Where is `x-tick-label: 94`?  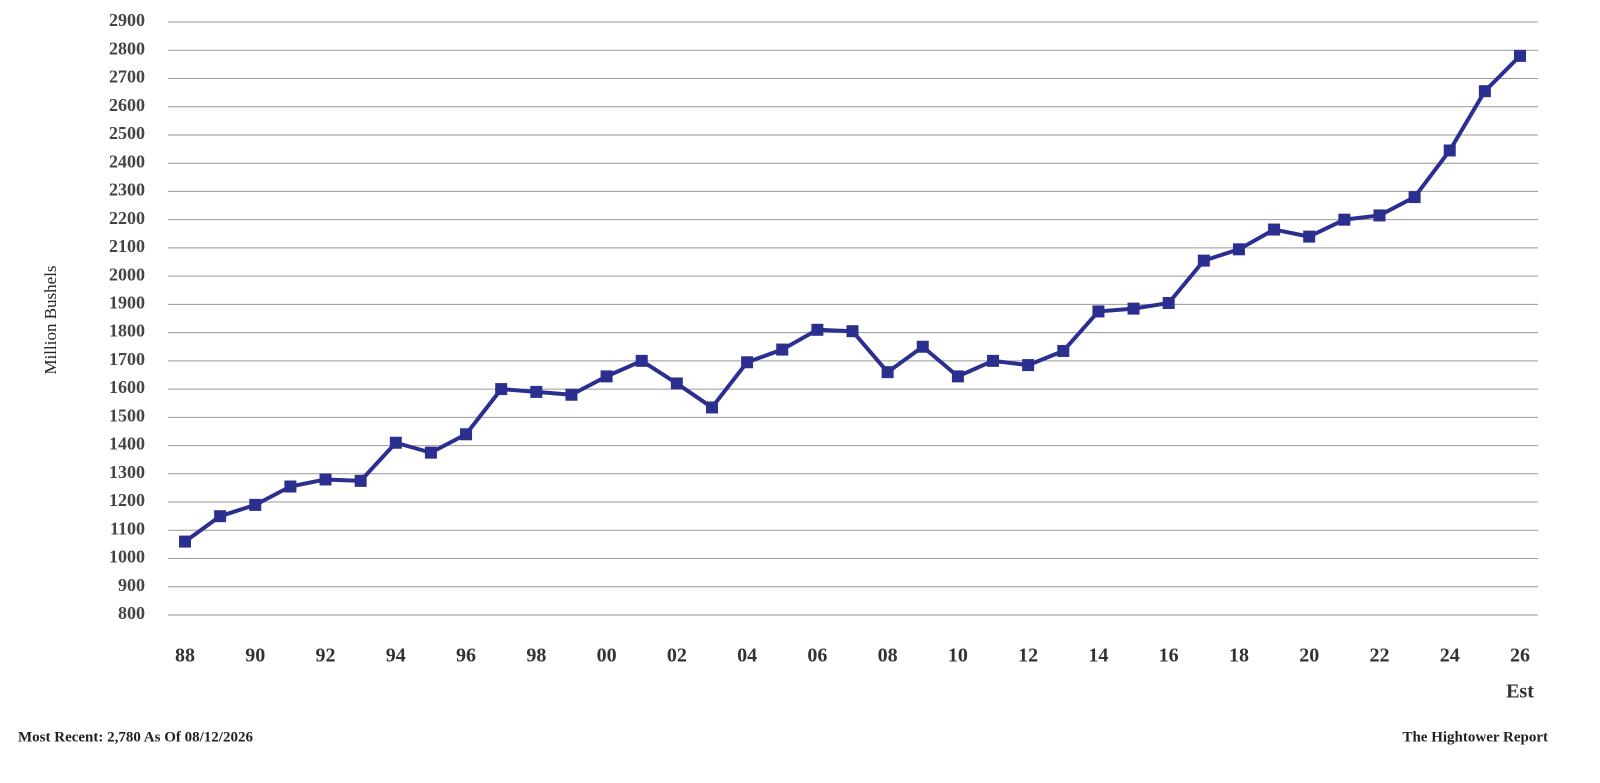
x-tick-label: 94 is located at coordinates (396, 656).